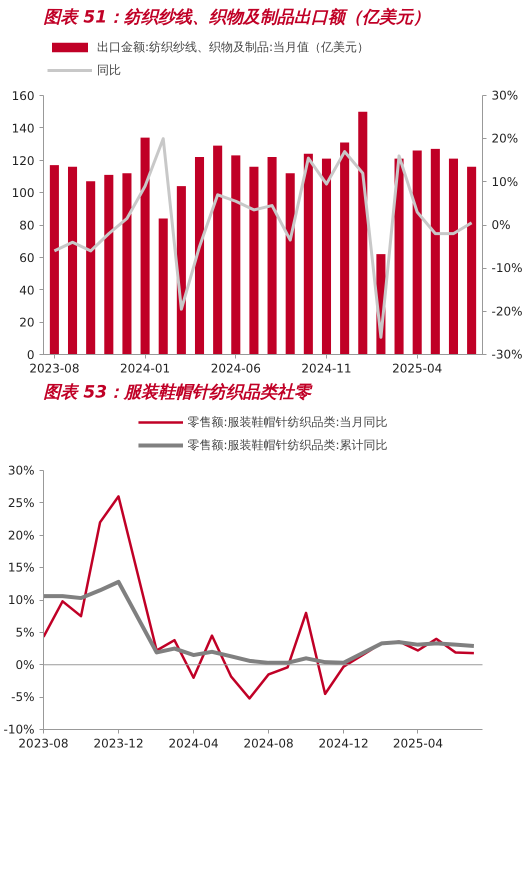 This screenshot has height=883, width=529. I want to click on legend-label: 出口金额:纺织纱线、织物及制品:当月值（亿美元）, so click(233, 47).